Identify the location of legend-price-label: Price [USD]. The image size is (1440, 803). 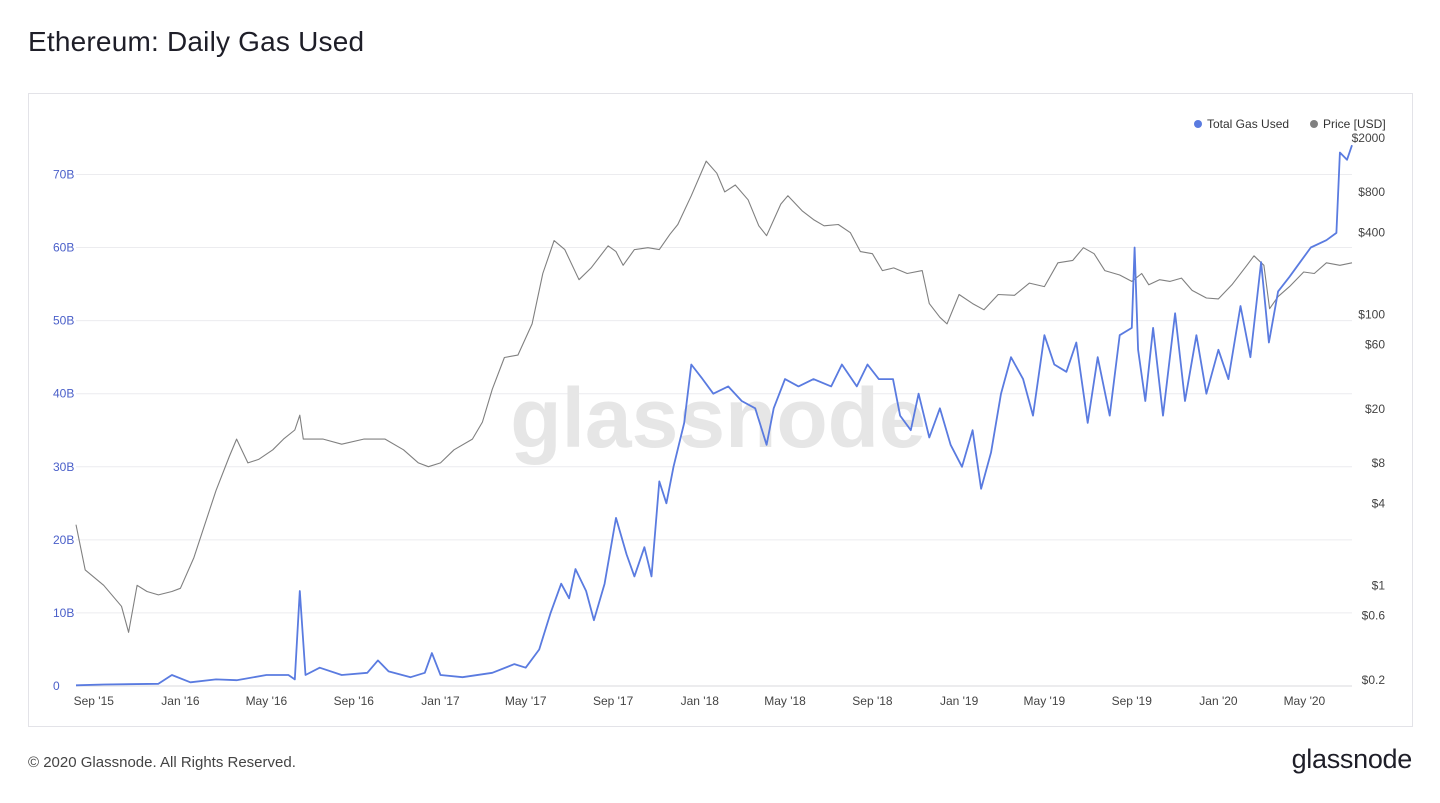
(1354, 124).